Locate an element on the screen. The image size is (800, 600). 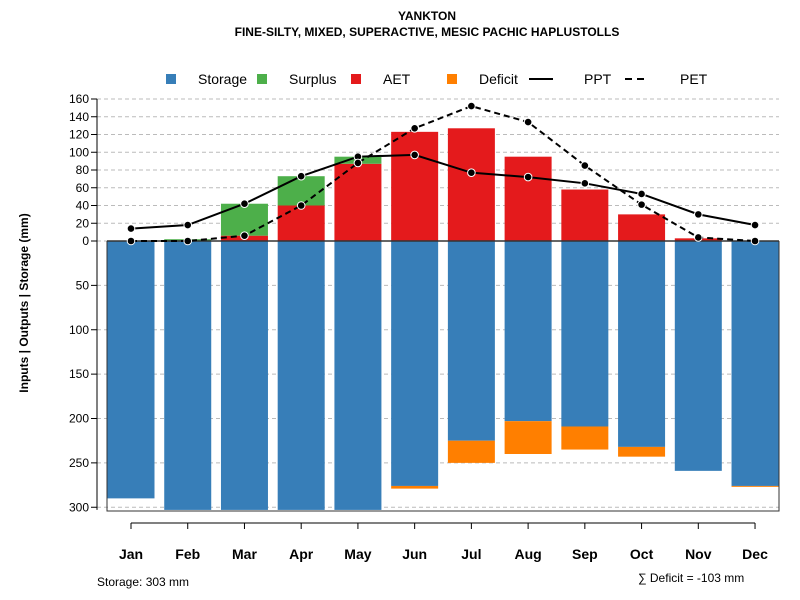
deficit-annotation: ∑ Deficit = -103 mm is located at coordinates (691, 578).